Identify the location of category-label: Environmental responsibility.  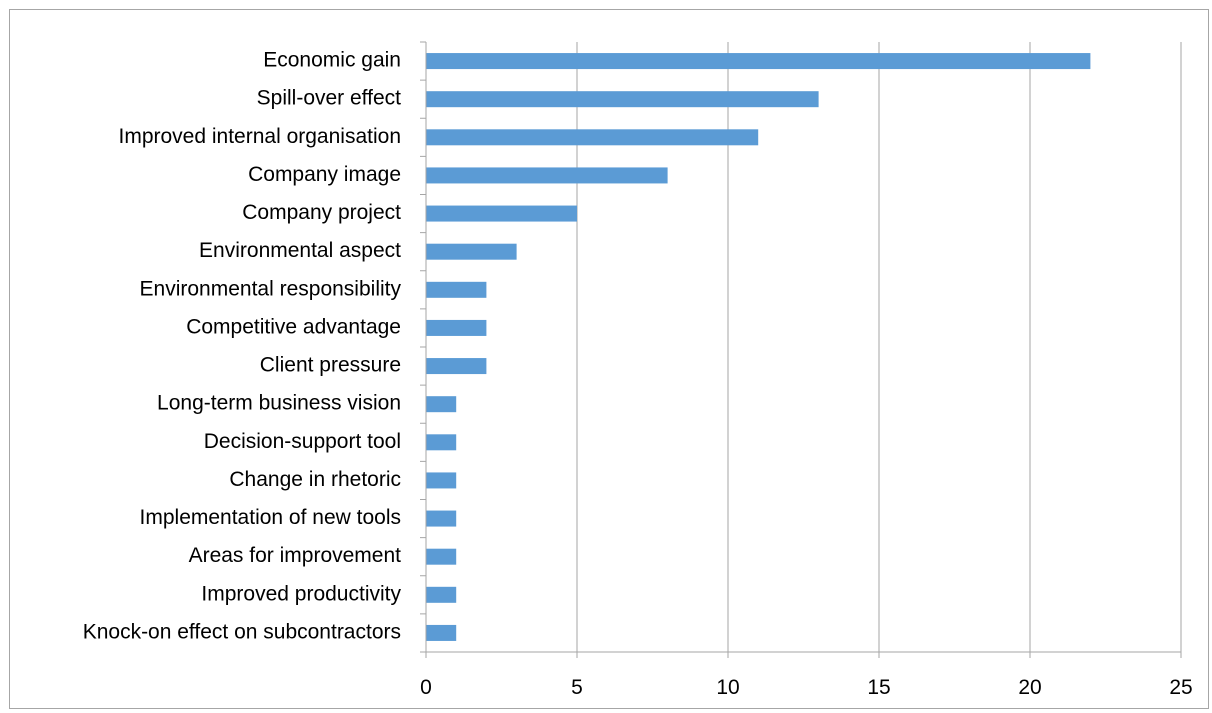
(271, 288).